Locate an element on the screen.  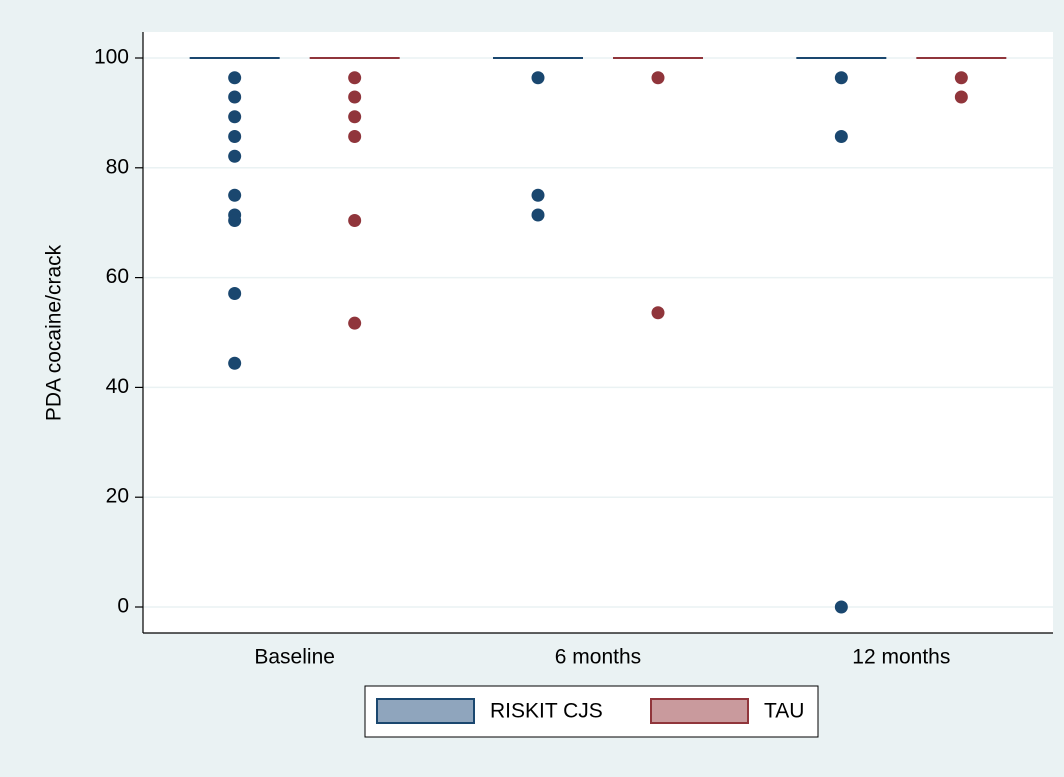
x-tick-label: 12 months is located at coordinates (901, 657).